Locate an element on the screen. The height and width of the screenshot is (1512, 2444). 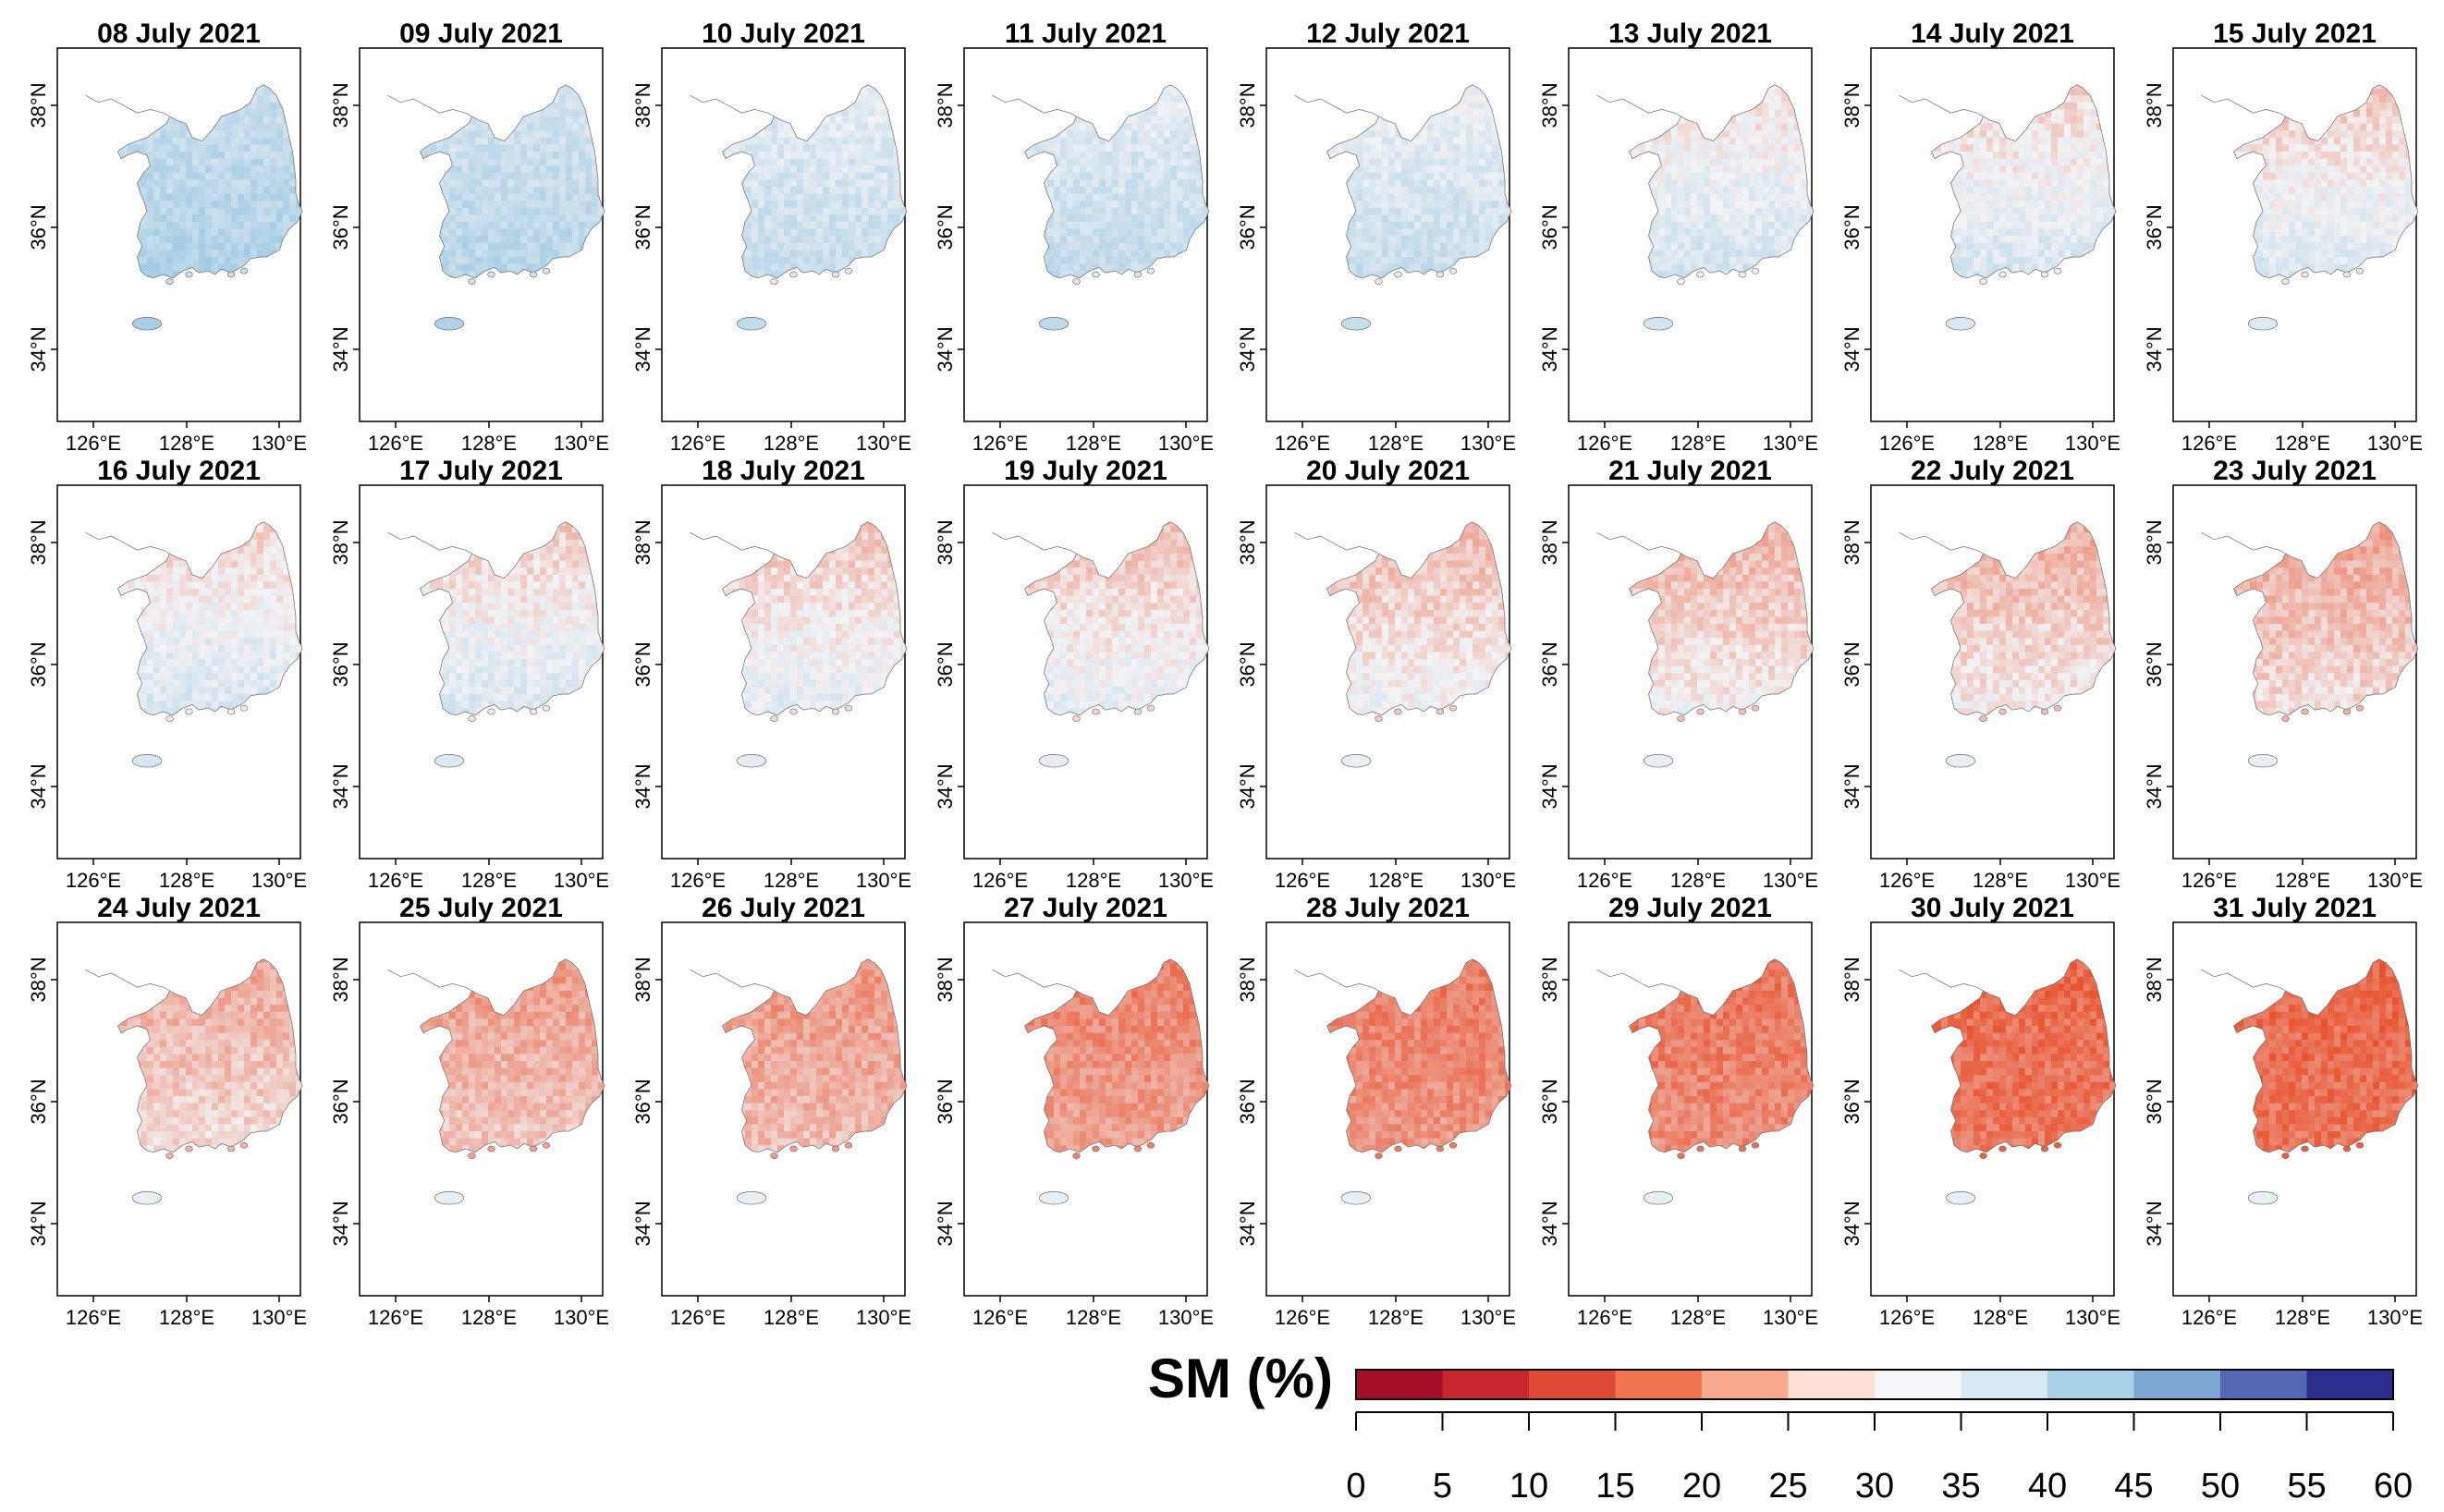
legend-tick-label: 25 is located at coordinates (1787, 1487).